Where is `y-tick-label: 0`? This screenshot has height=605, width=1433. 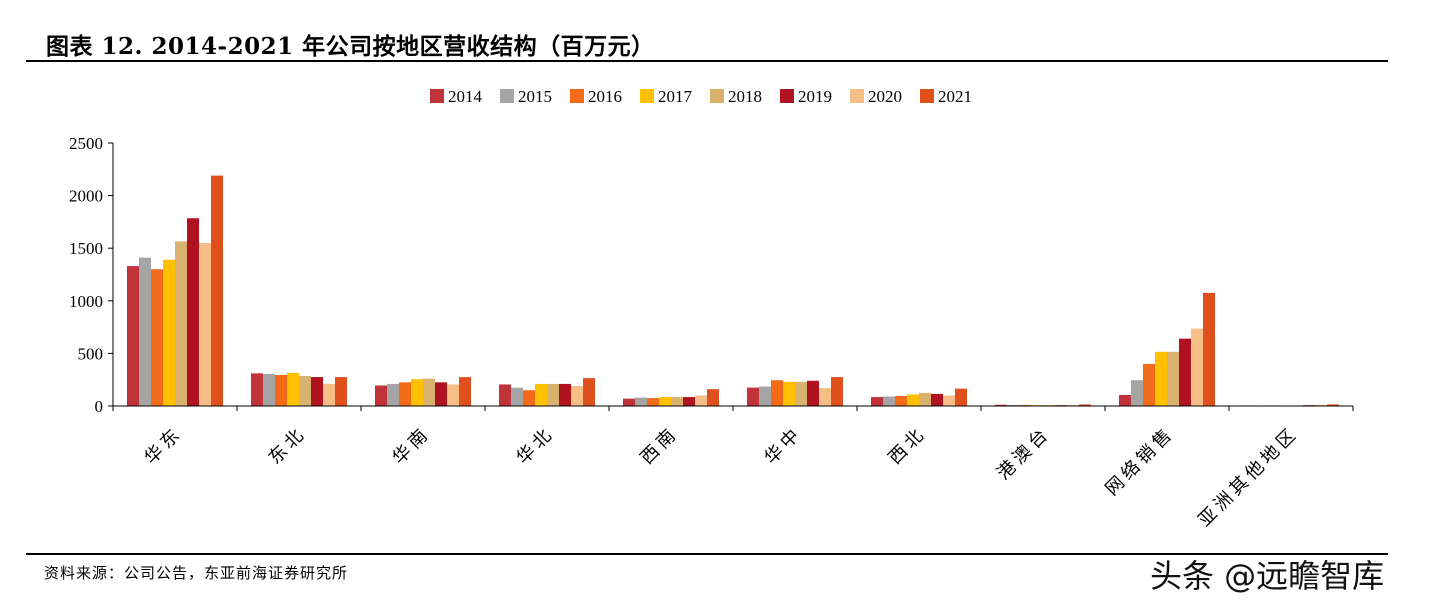
y-tick-label: 0 is located at coordinates (99, 406).